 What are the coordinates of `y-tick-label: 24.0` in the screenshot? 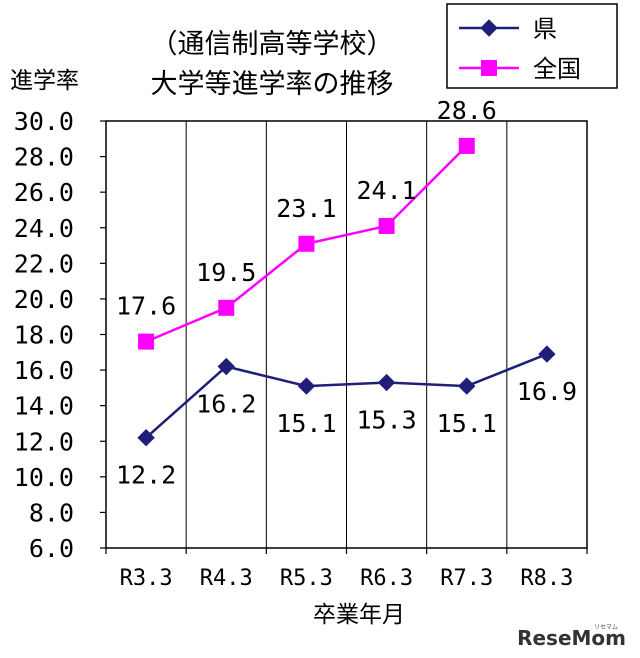 It's located at (44, 228).